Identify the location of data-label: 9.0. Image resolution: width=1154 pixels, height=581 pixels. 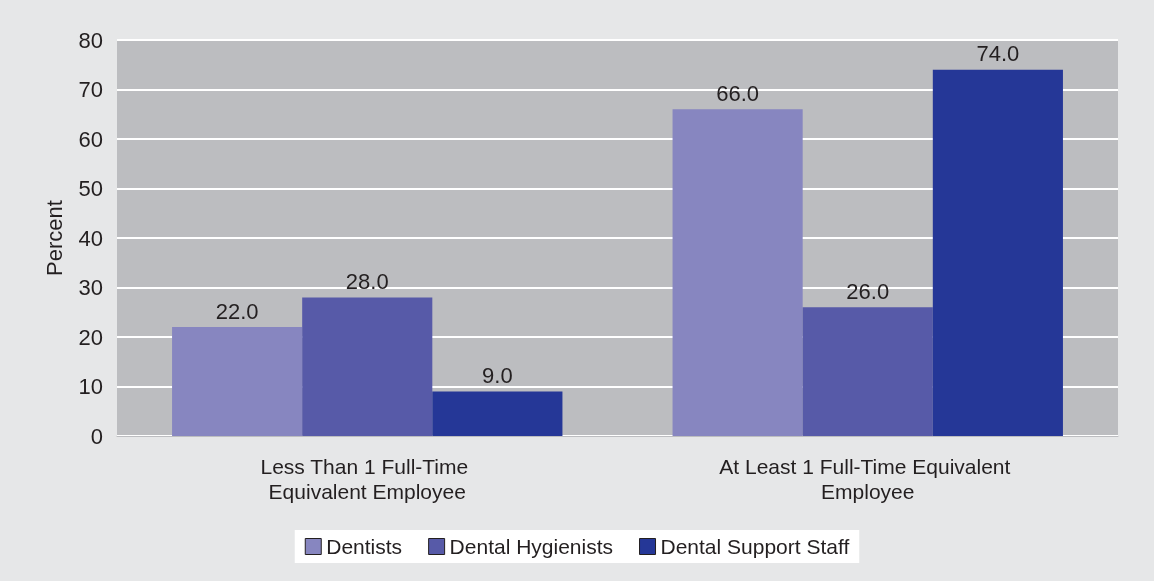
(497, 375).